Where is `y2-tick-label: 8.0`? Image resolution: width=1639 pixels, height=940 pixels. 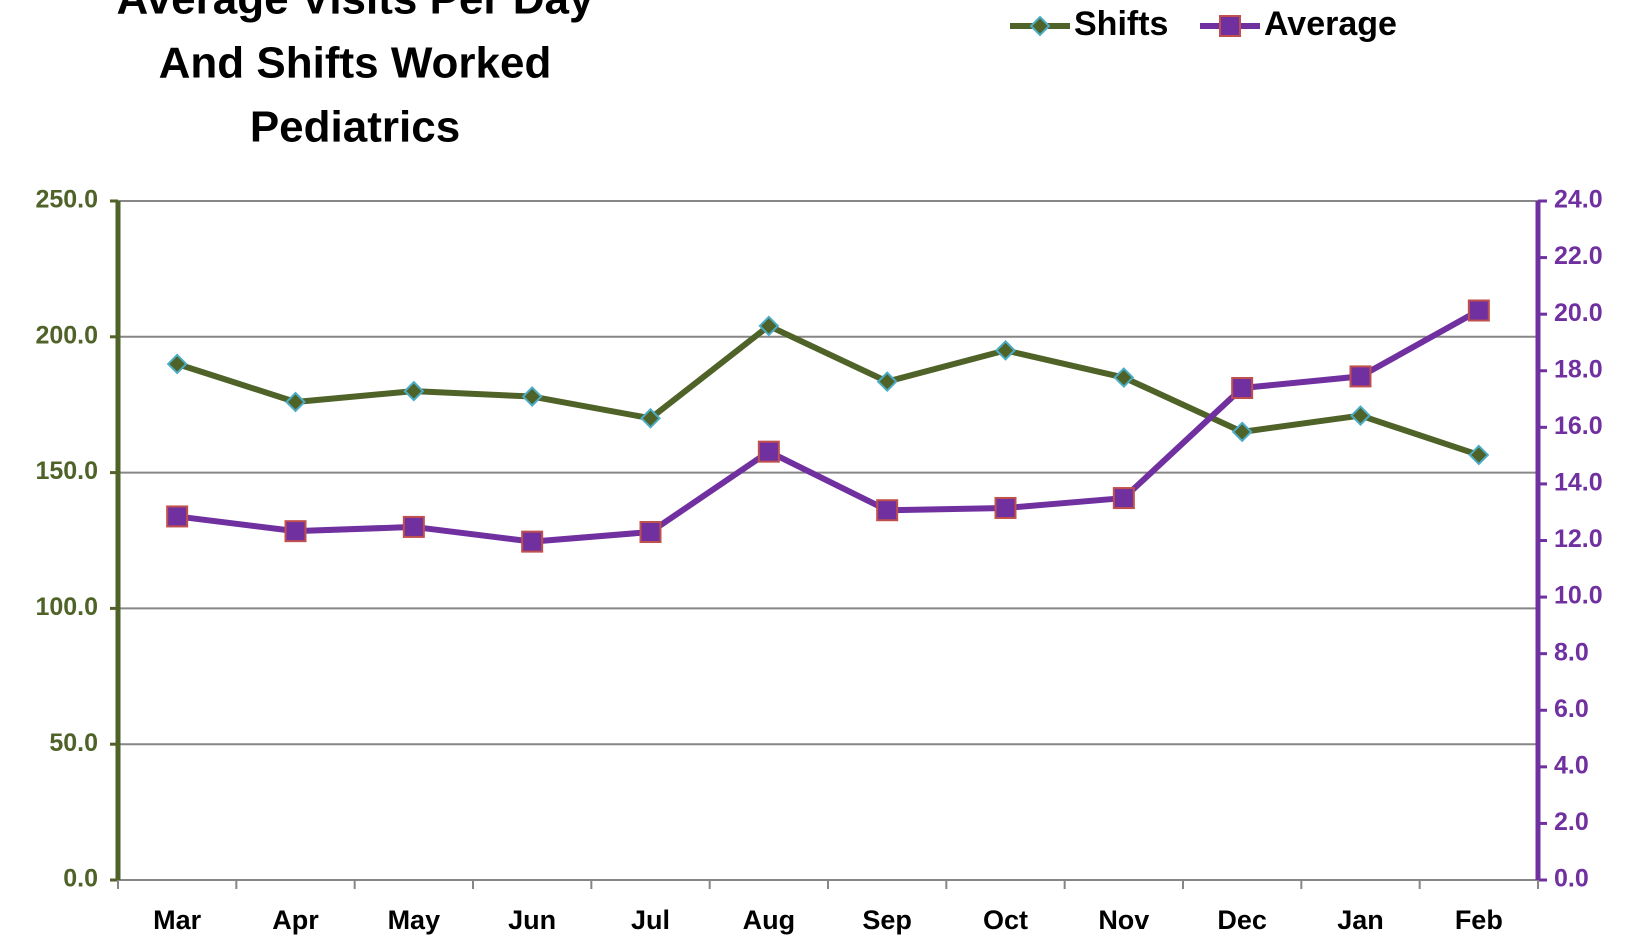
y2-tick-label: 8.0 is located at coordinates (1571, 652).